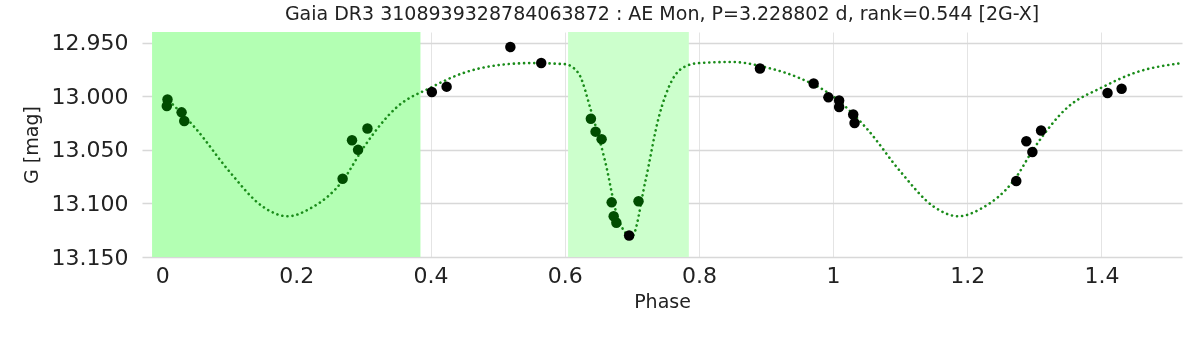 The width and height of the screenshot is (1196, 346). Describe the element at coordinates (662, 12) in the screenshot. I see `chart-title: Gaia DR3 3108939328784063872 : AE Mon, P=3.228802 d, rank=0.544 [2G-X]` at that location.